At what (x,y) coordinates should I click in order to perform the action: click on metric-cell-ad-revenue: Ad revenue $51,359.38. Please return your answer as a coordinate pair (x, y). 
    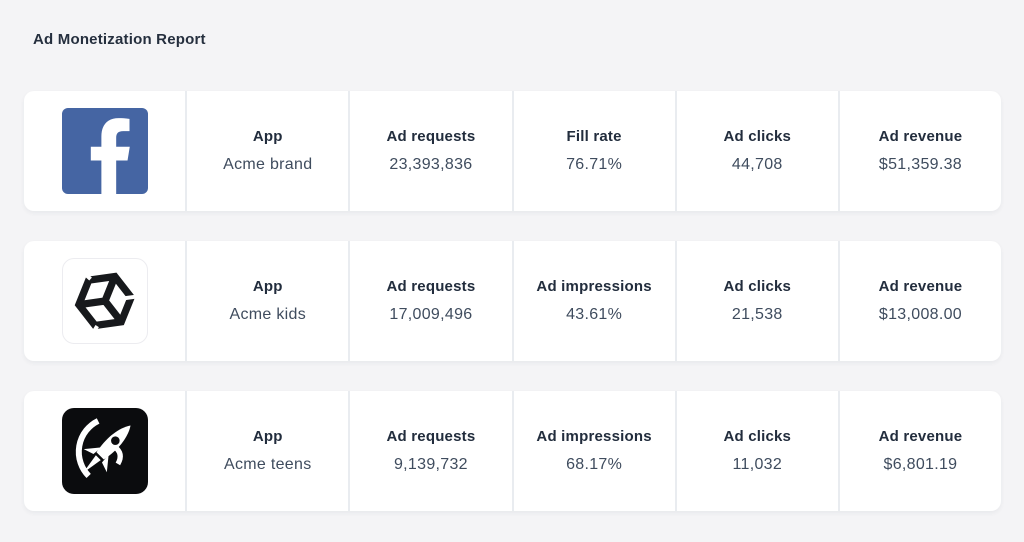
    Looking at the image, I should click on (920, 151).